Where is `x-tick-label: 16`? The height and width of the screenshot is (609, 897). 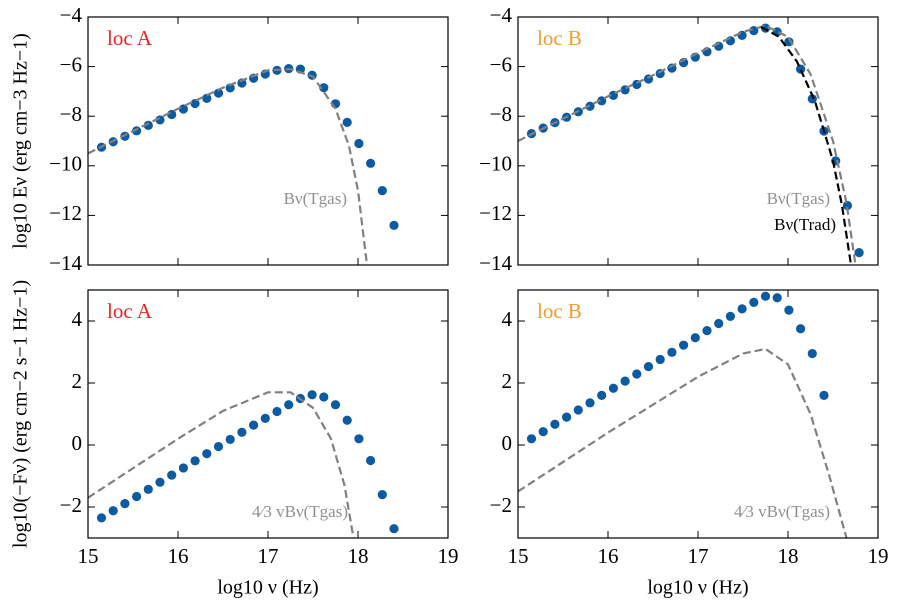 x-tick-label: 16 is located at coordinates (608, 556).